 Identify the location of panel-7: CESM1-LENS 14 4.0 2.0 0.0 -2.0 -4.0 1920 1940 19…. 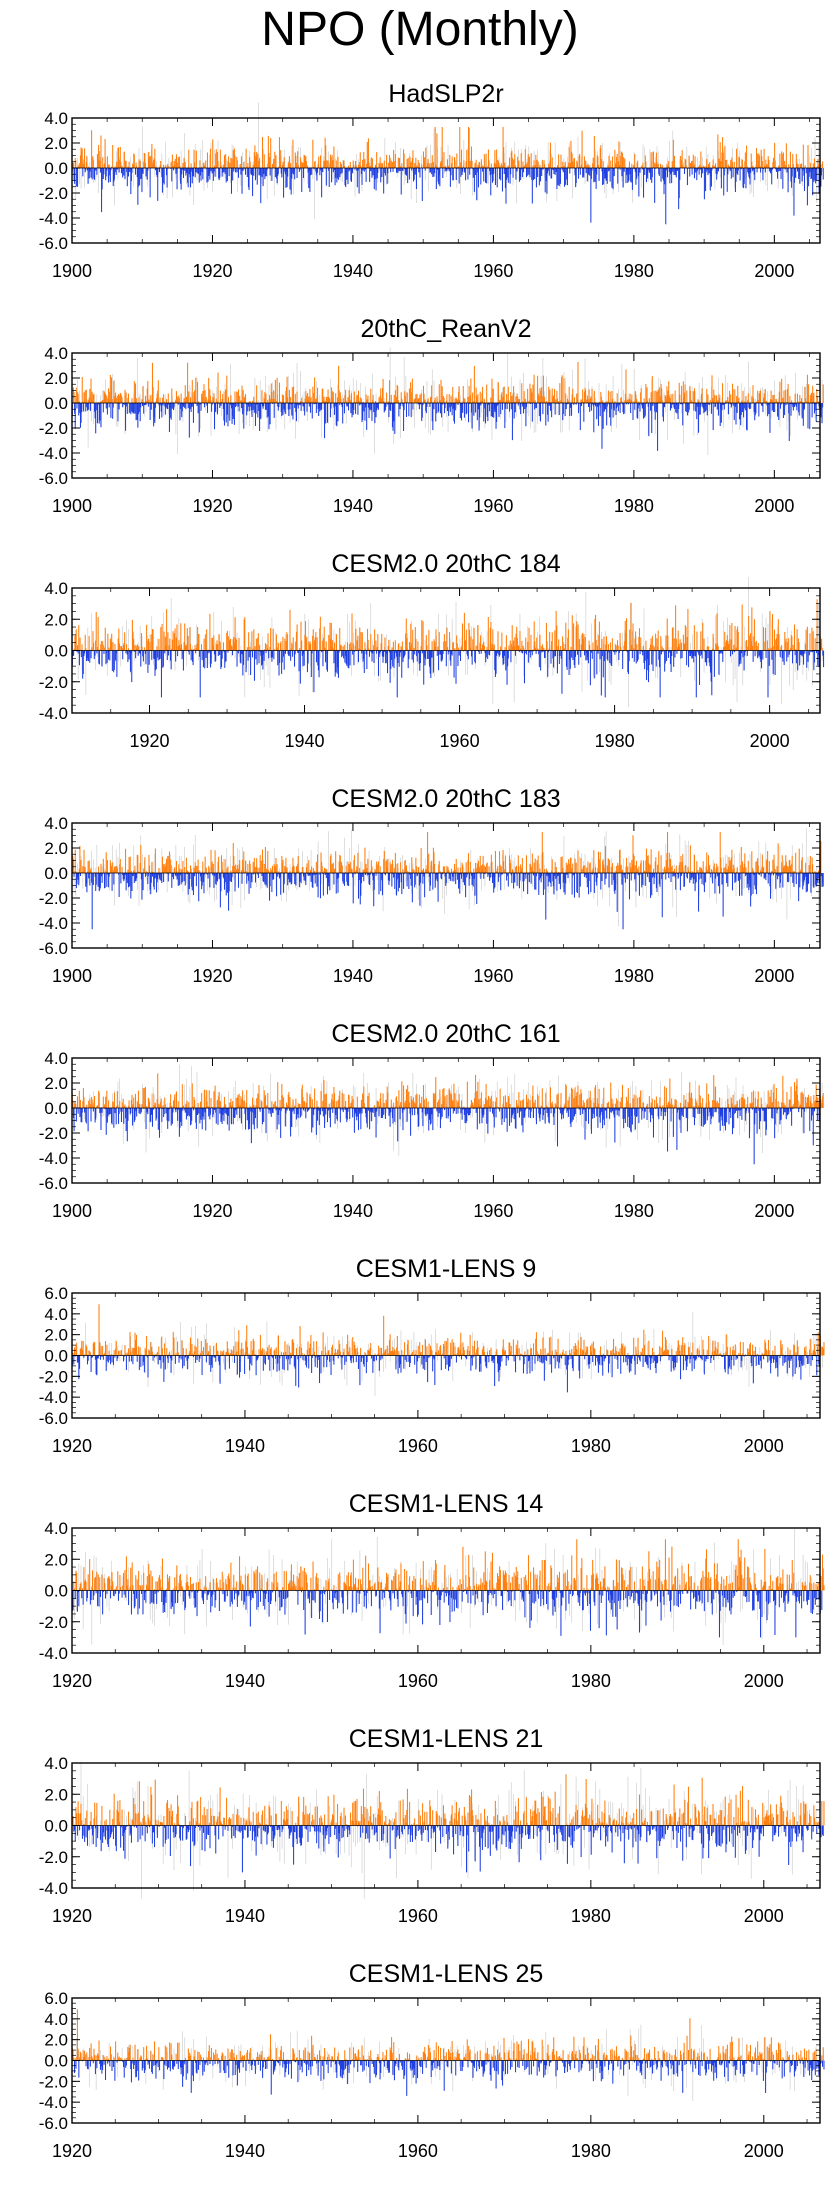
(432, 1590).